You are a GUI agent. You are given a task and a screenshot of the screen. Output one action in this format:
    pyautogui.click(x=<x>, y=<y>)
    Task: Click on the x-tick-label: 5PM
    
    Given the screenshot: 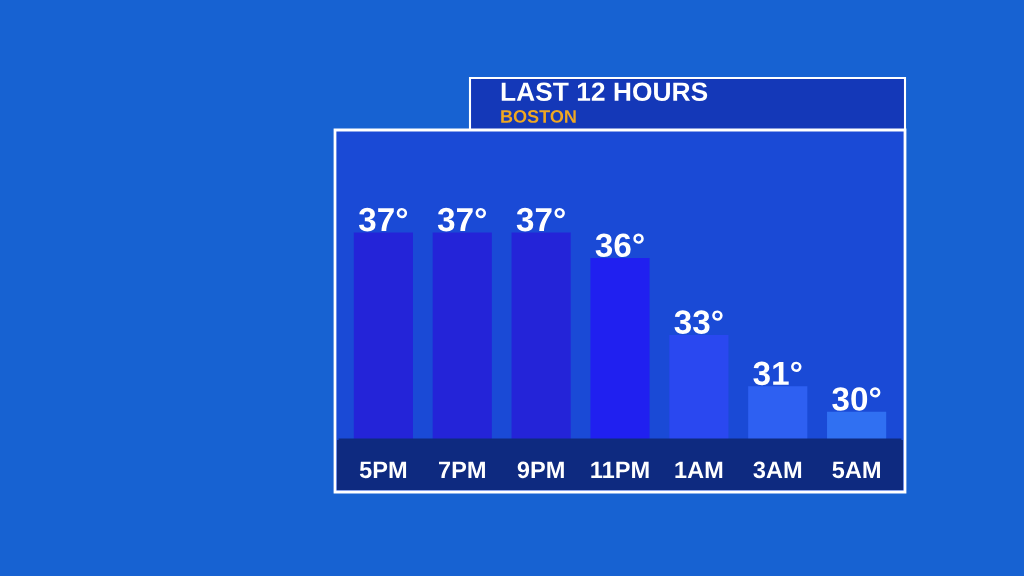 What is the action you would take?
    pyautogui.click(x=383, y=470)
    